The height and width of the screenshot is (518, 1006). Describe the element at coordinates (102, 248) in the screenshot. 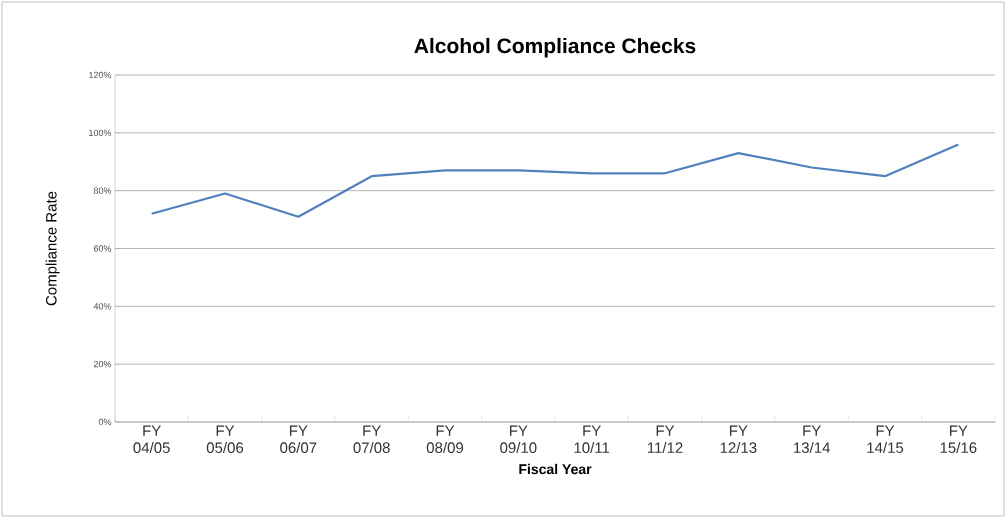

I see `y-tick-label: 60%` at that location.